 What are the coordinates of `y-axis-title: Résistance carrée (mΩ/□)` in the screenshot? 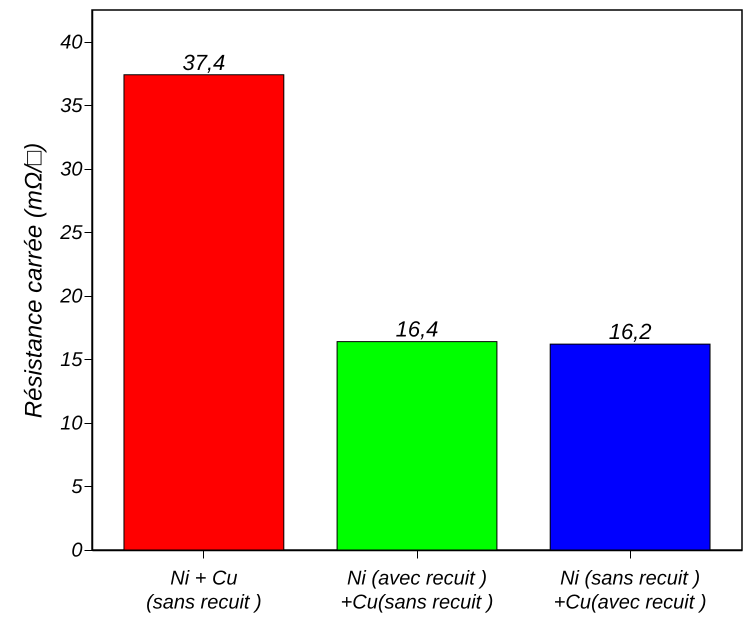 It's located at (34, 280).